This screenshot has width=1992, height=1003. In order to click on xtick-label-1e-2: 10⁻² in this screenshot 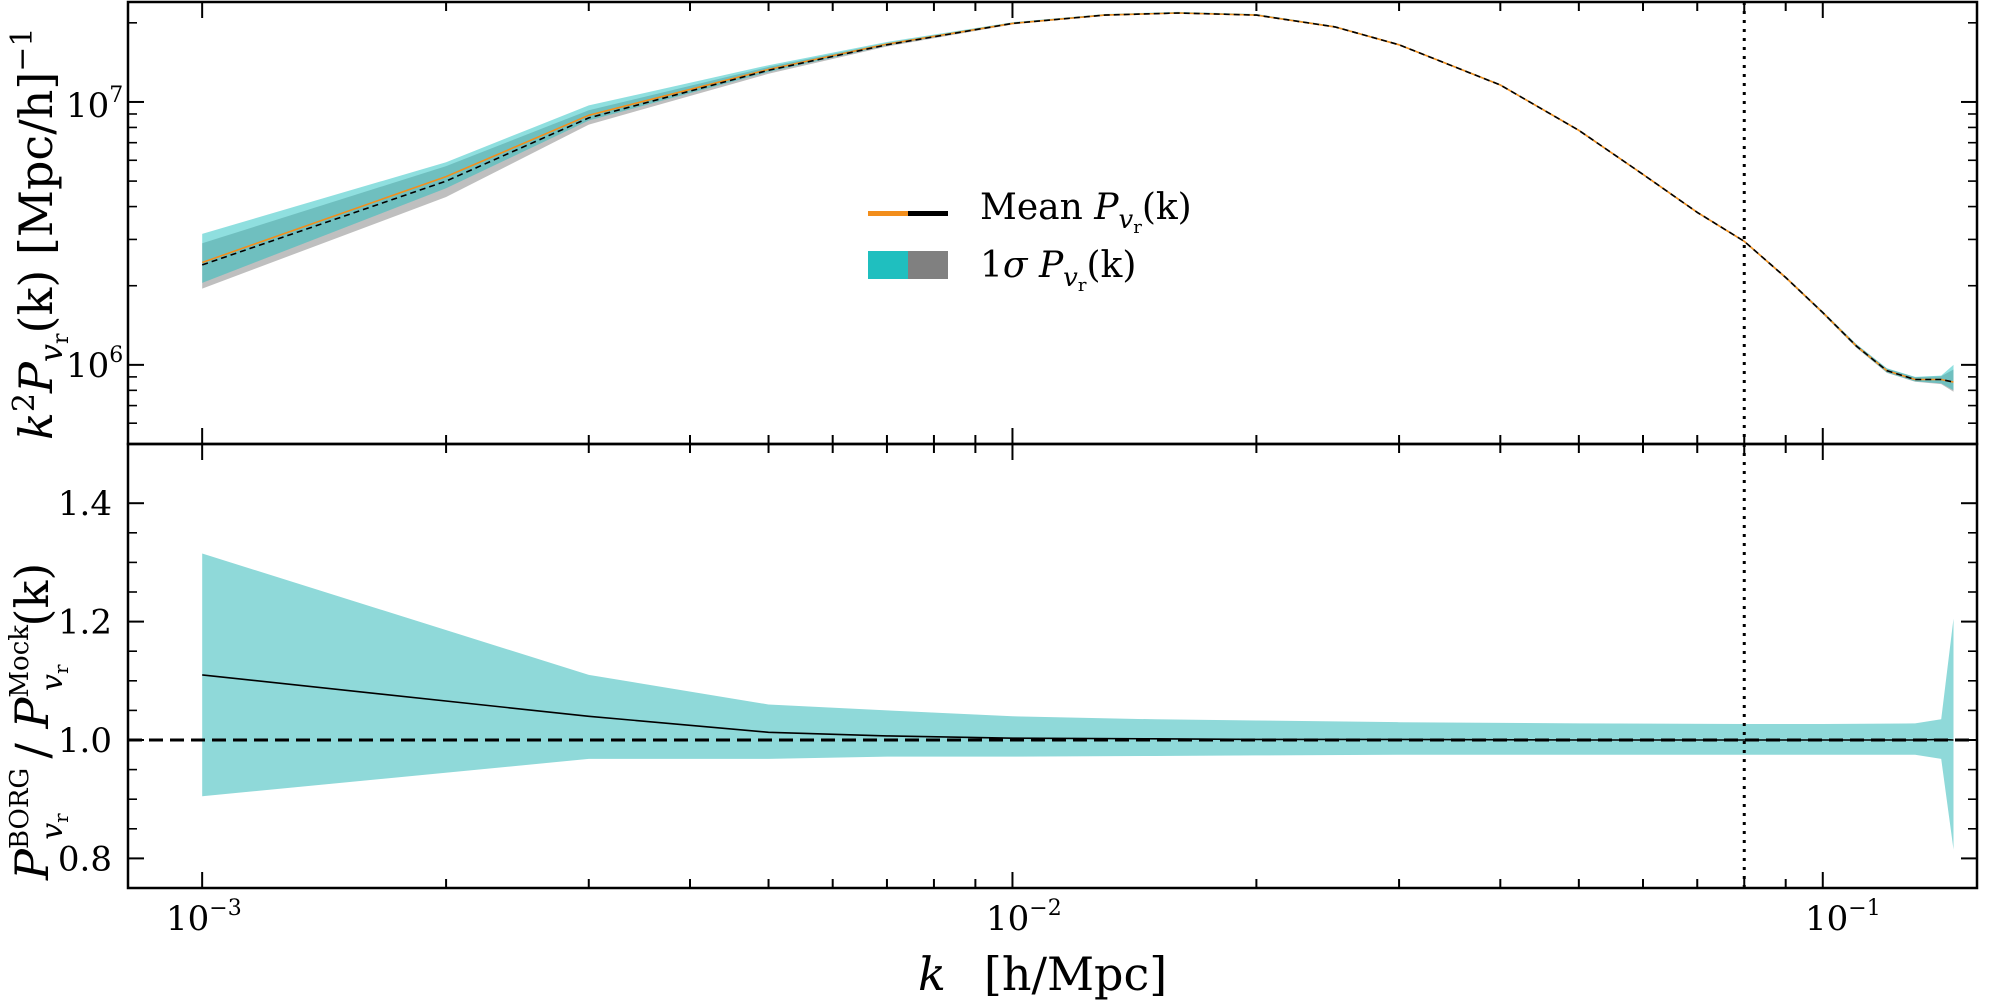, I will do `click(1024, 917)`.